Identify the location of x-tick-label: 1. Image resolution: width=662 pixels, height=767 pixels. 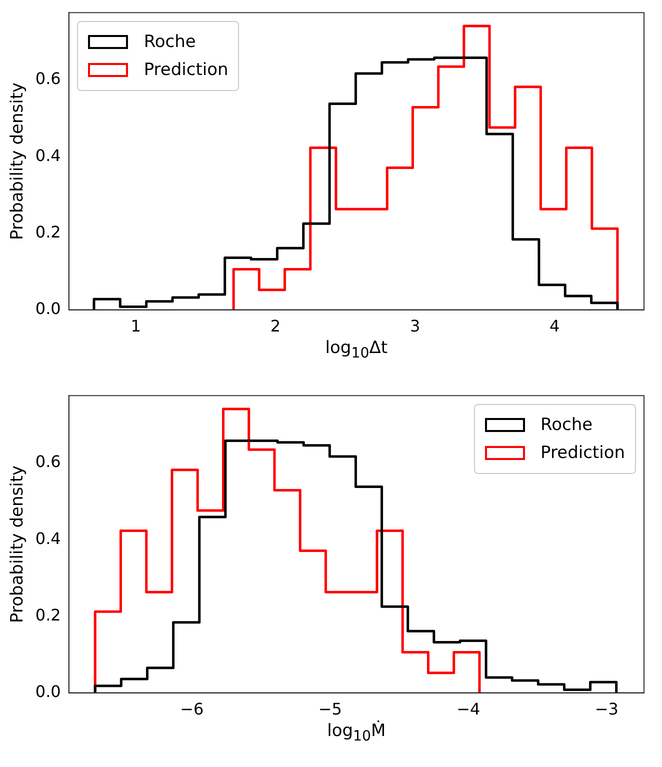
(135, 326).